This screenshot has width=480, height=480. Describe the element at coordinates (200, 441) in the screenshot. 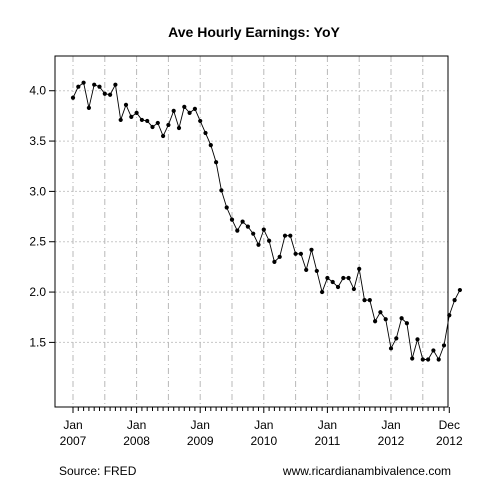

I see `x-tick-label-year: 2009` at that location.